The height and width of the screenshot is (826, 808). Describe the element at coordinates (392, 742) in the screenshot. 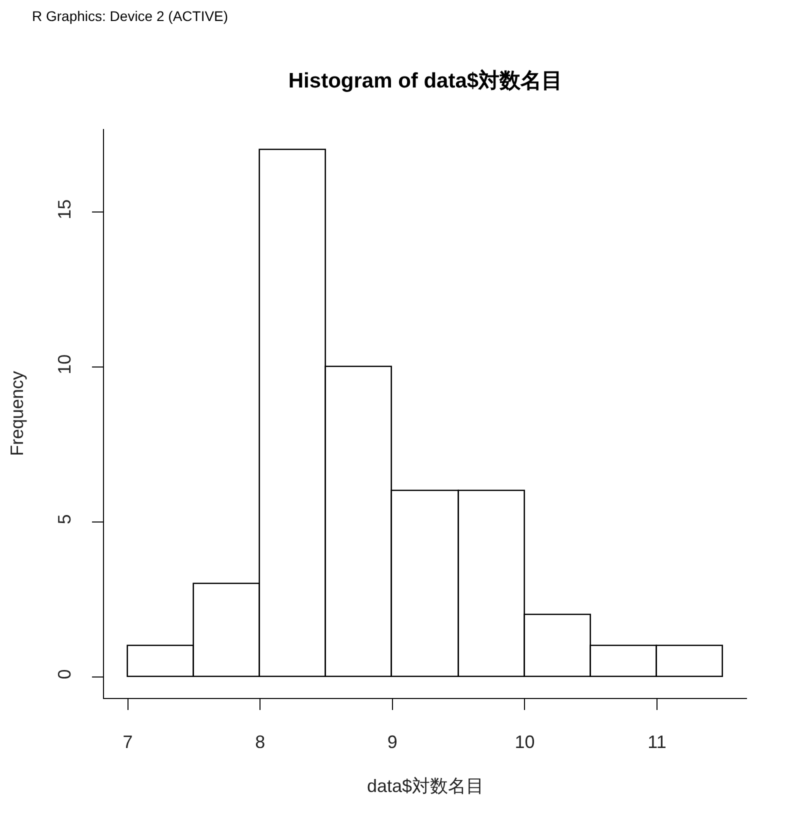

I see `x-tick-label: 9` at that location.